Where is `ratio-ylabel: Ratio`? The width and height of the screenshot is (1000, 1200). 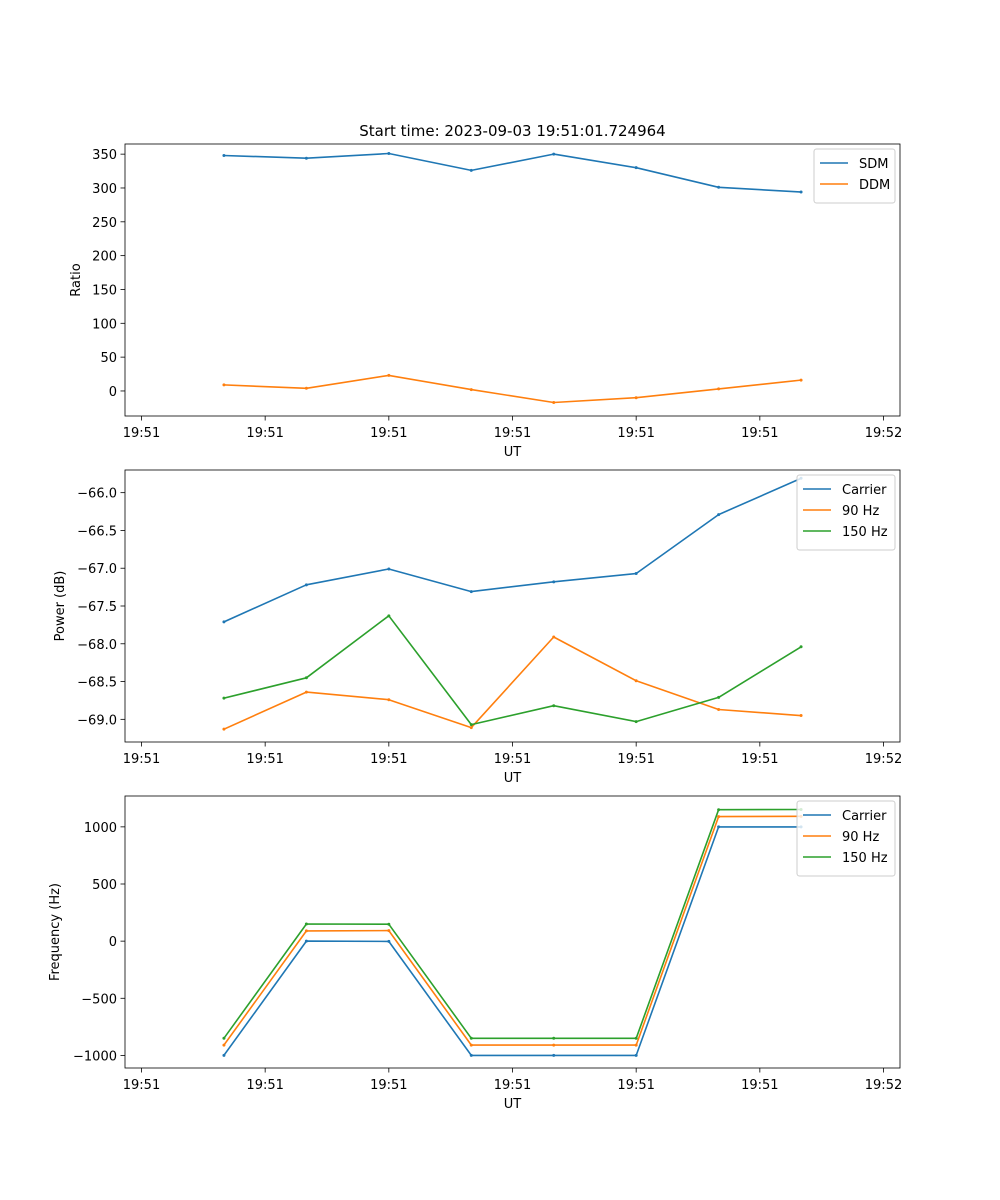
ratio-ylabel: Ratio is located at coordinates (76, 279).